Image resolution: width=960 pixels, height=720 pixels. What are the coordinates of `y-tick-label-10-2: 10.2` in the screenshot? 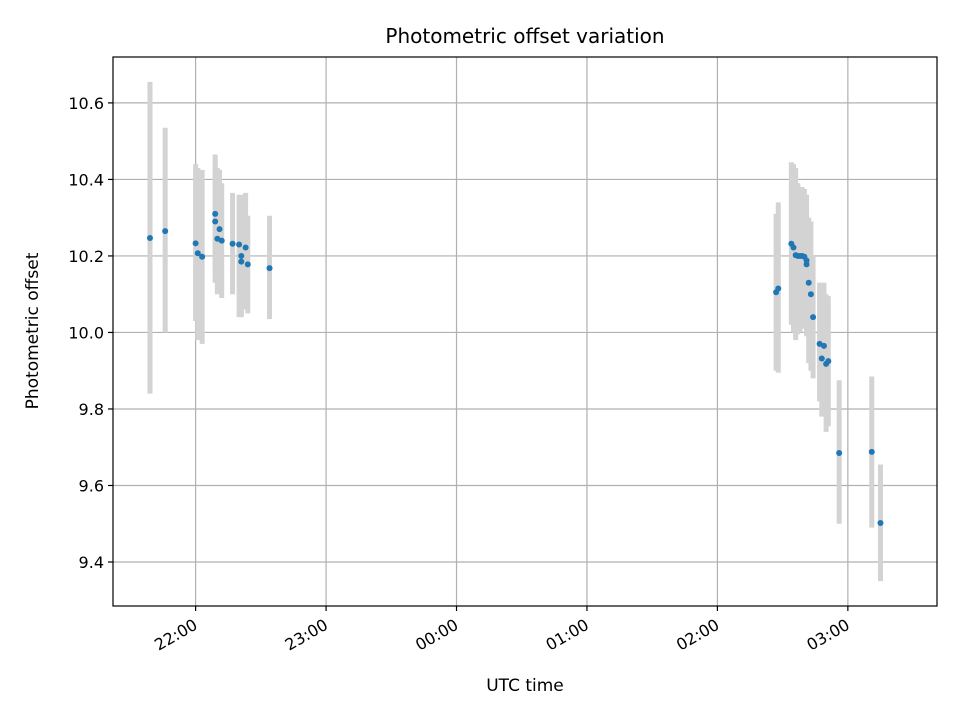 It's located at (86, 256).